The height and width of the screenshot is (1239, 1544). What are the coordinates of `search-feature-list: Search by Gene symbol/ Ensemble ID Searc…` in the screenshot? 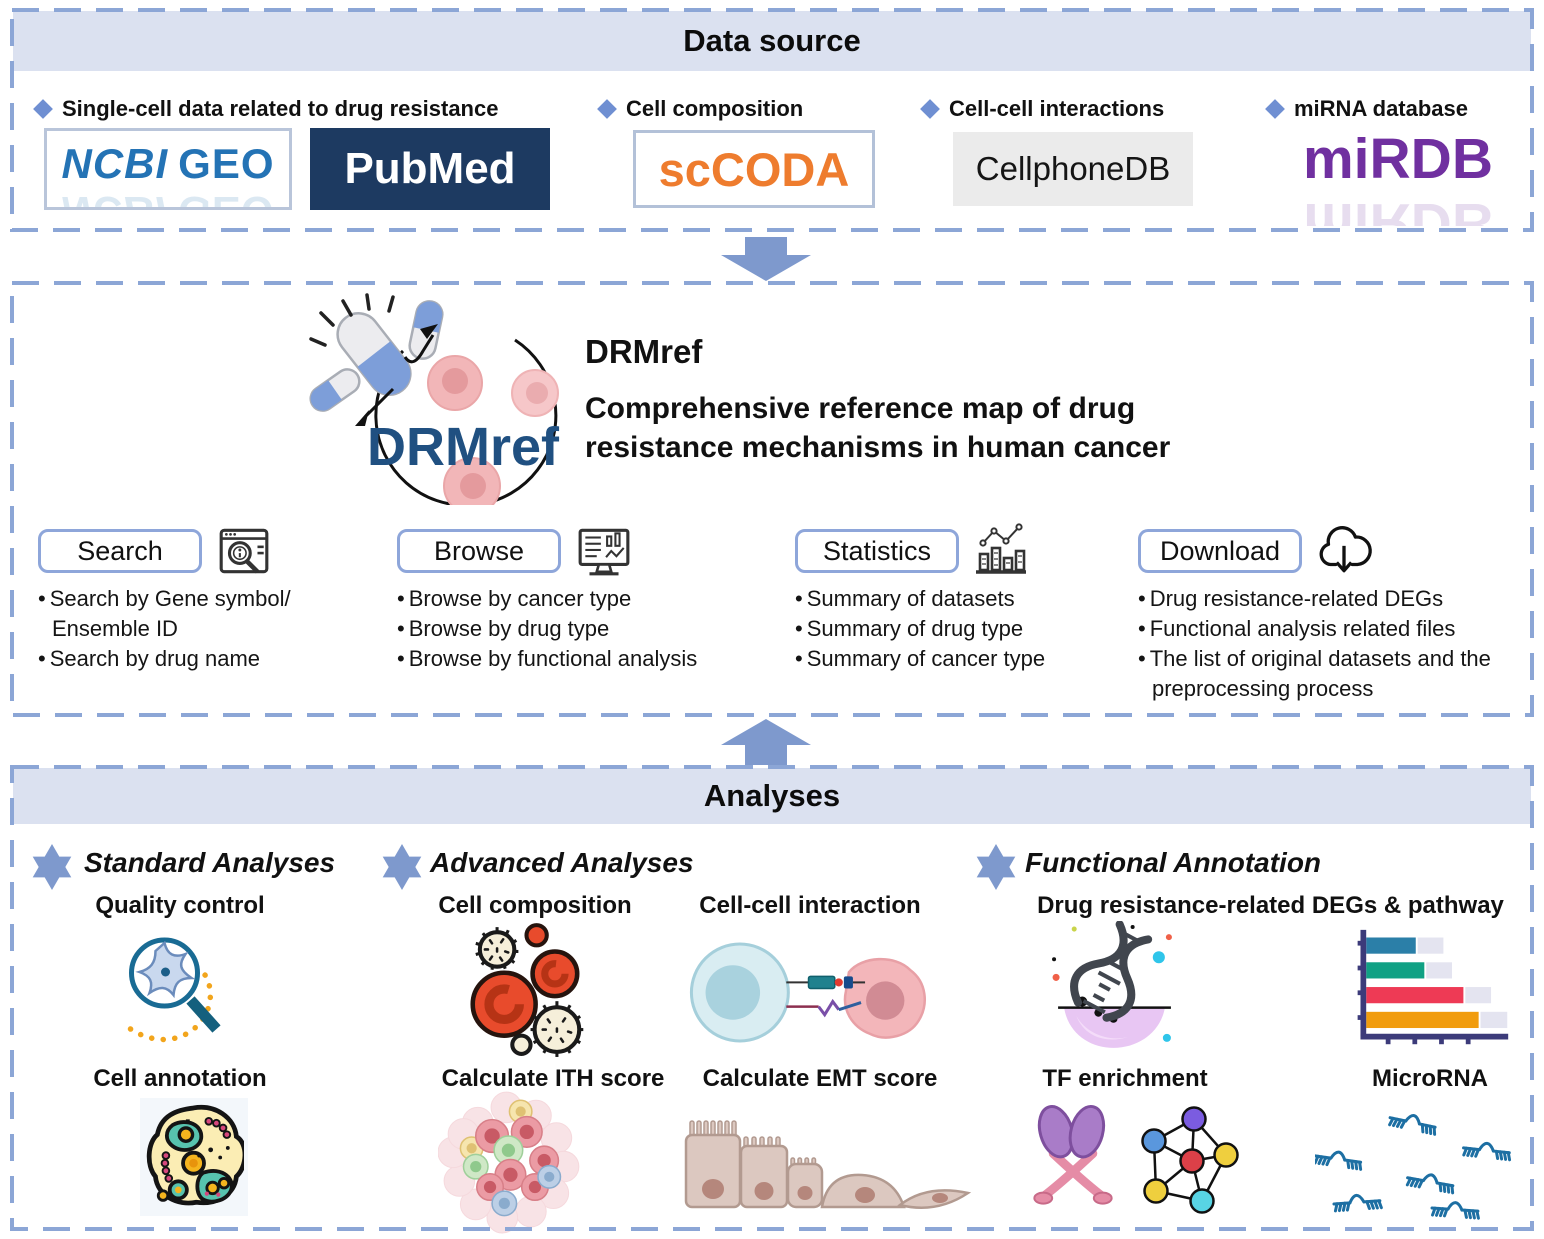 It's located at (193, 629).